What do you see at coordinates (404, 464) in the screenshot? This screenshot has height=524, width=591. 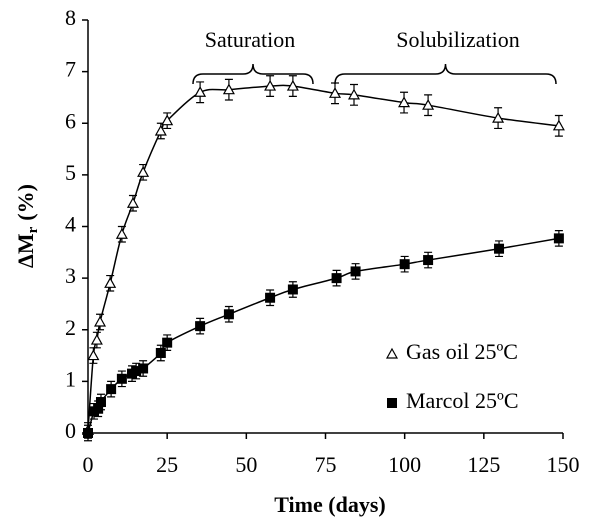 I see `x-tick-label: 100` at bounding box center [404, 464].